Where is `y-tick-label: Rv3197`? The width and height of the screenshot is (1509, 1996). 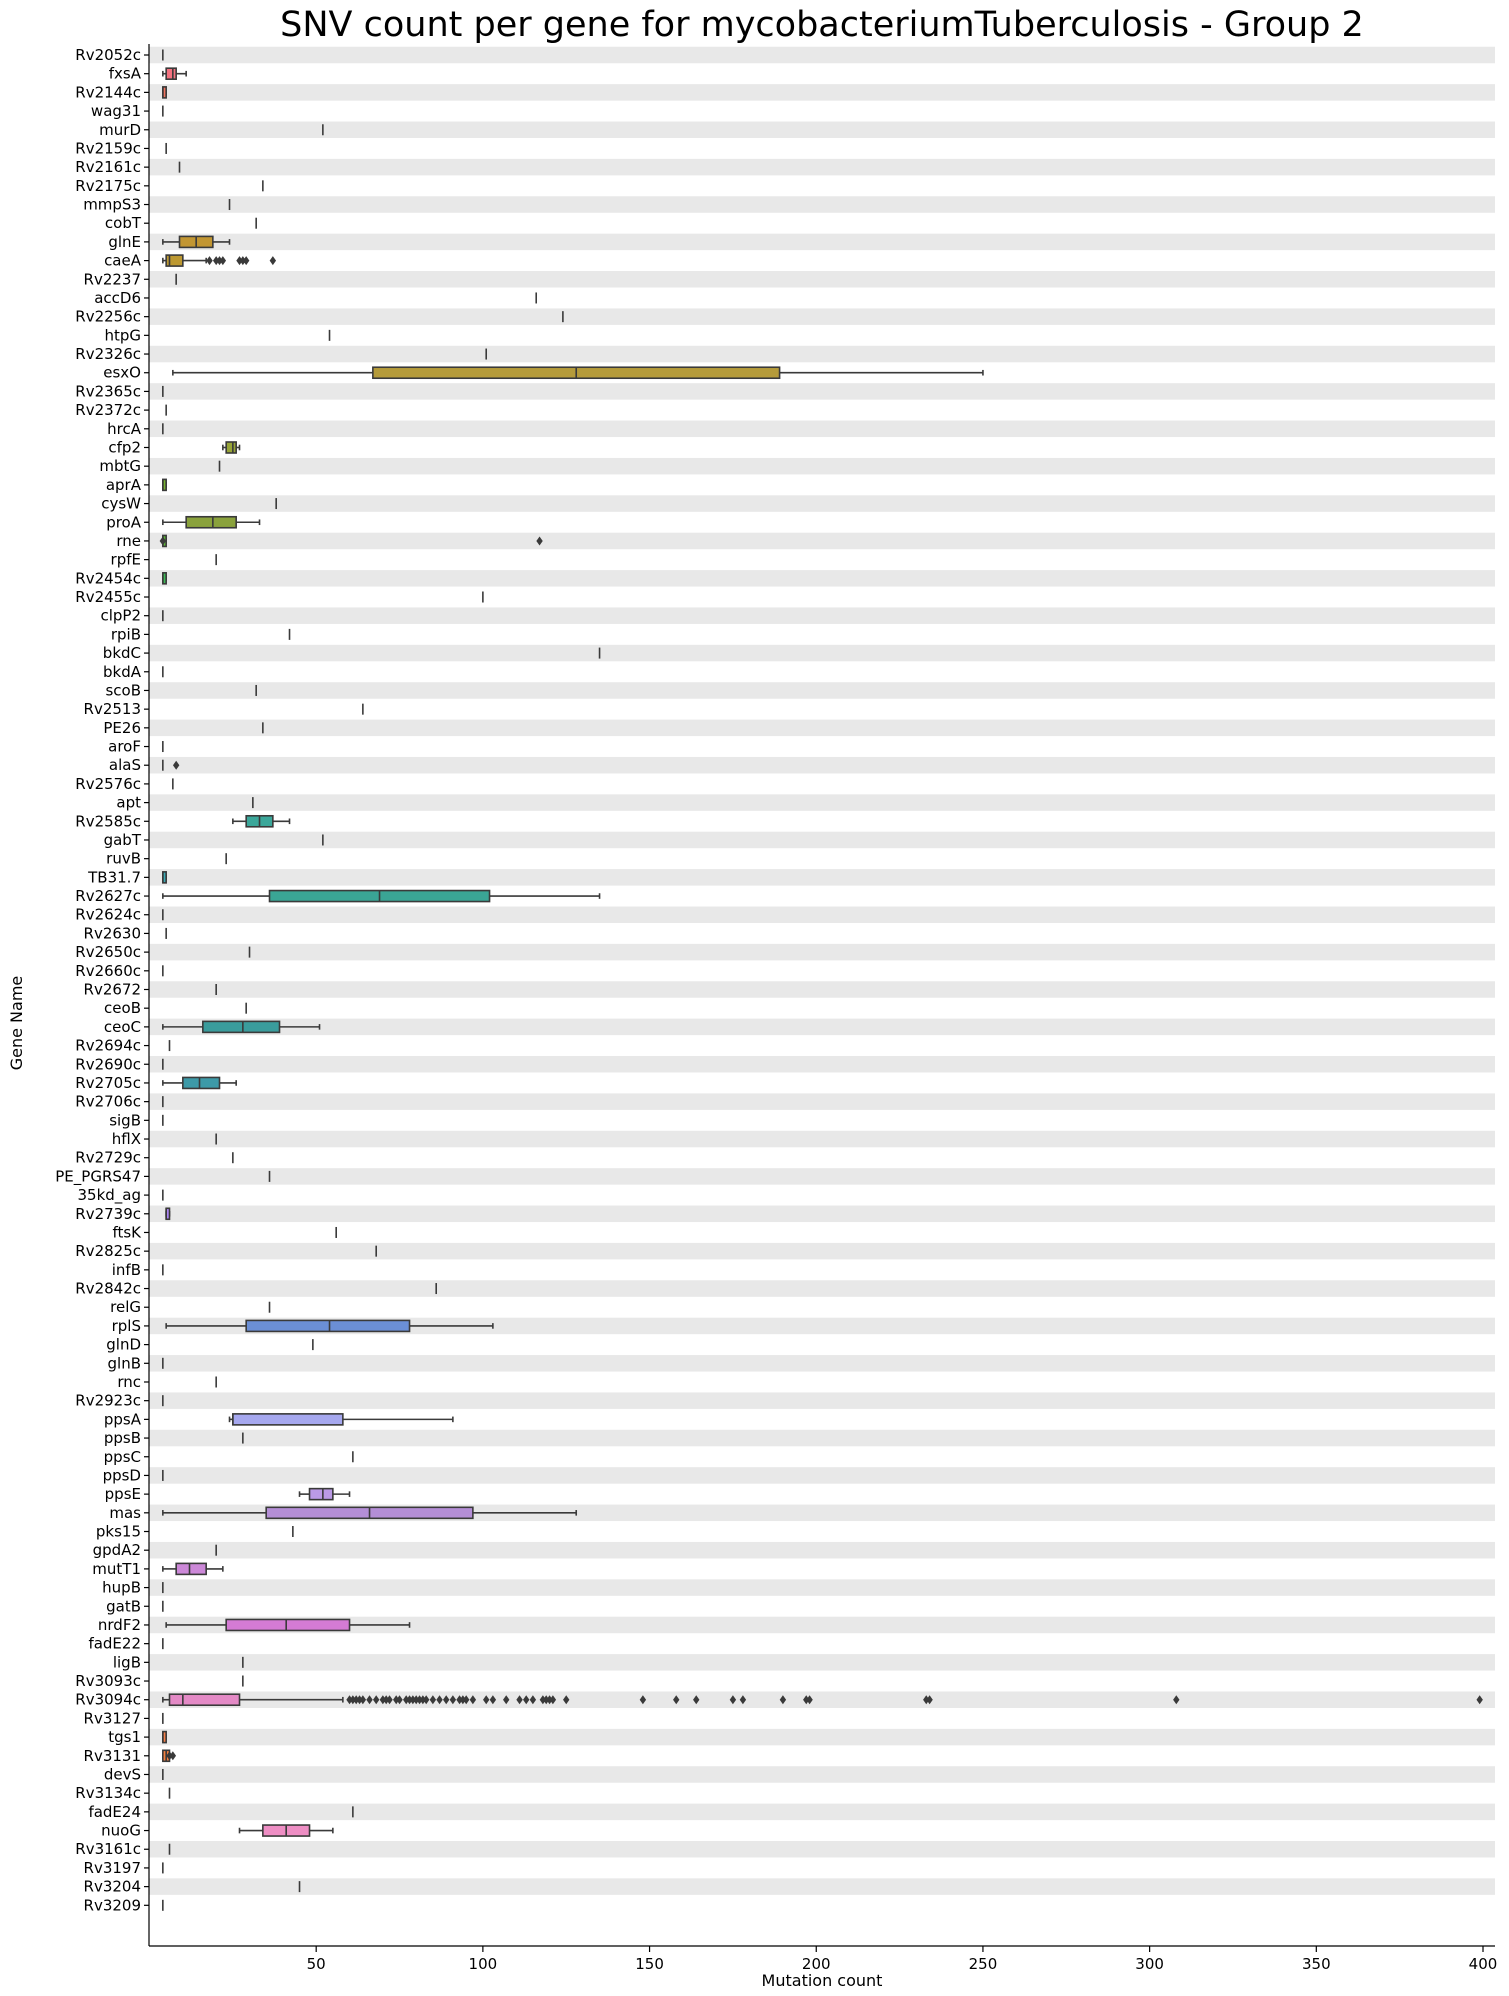
y-tick-label: Rv3197 is located at coordinates (112, 1868).